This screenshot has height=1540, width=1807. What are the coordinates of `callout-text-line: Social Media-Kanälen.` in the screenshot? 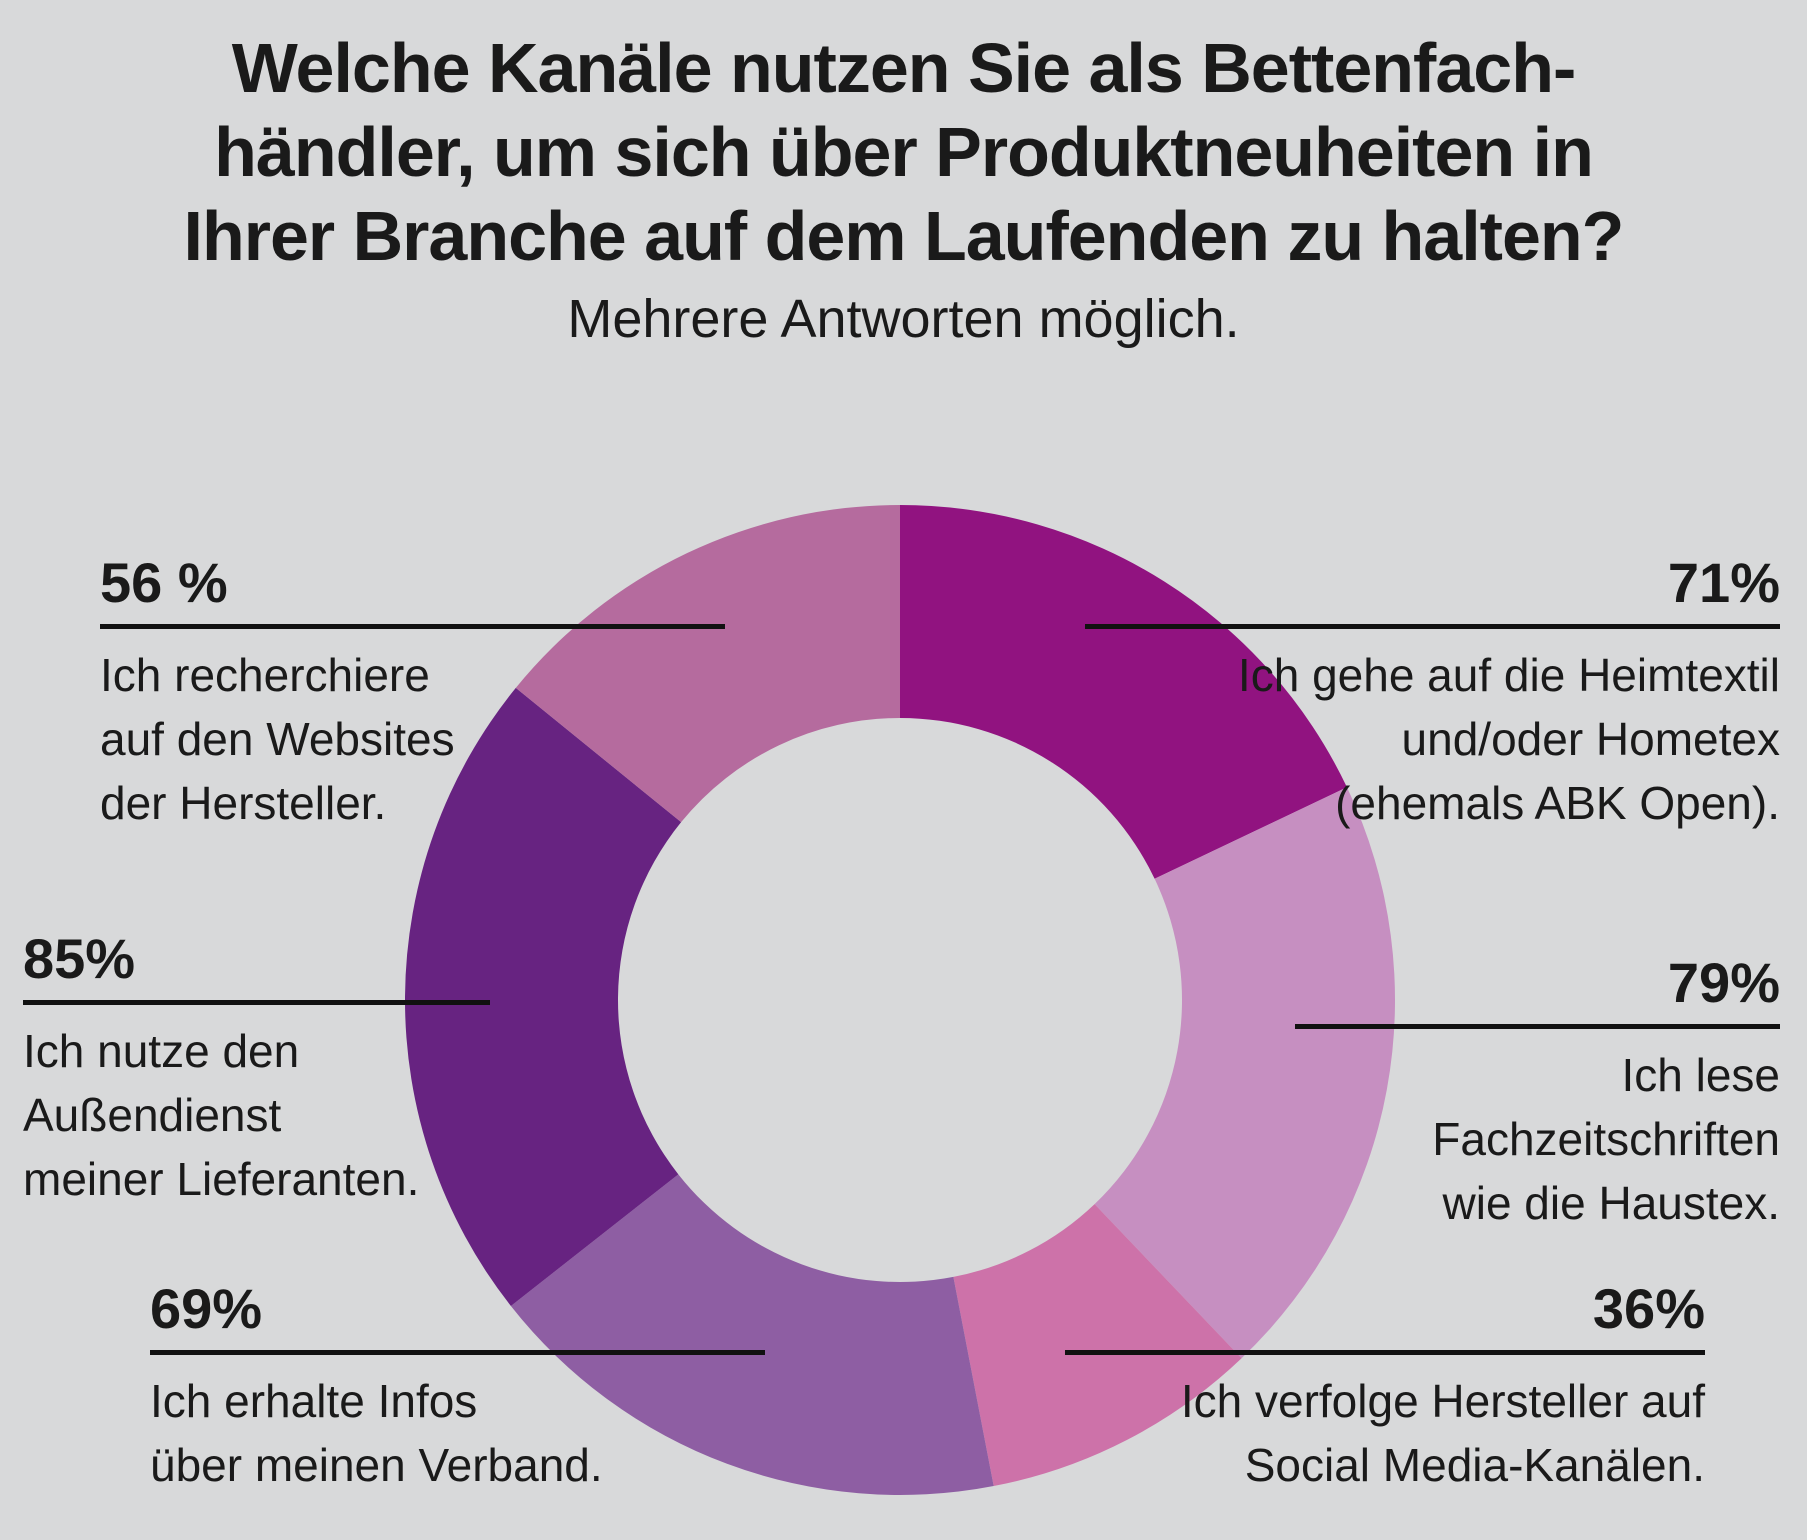 It's located at (1474, 1465).